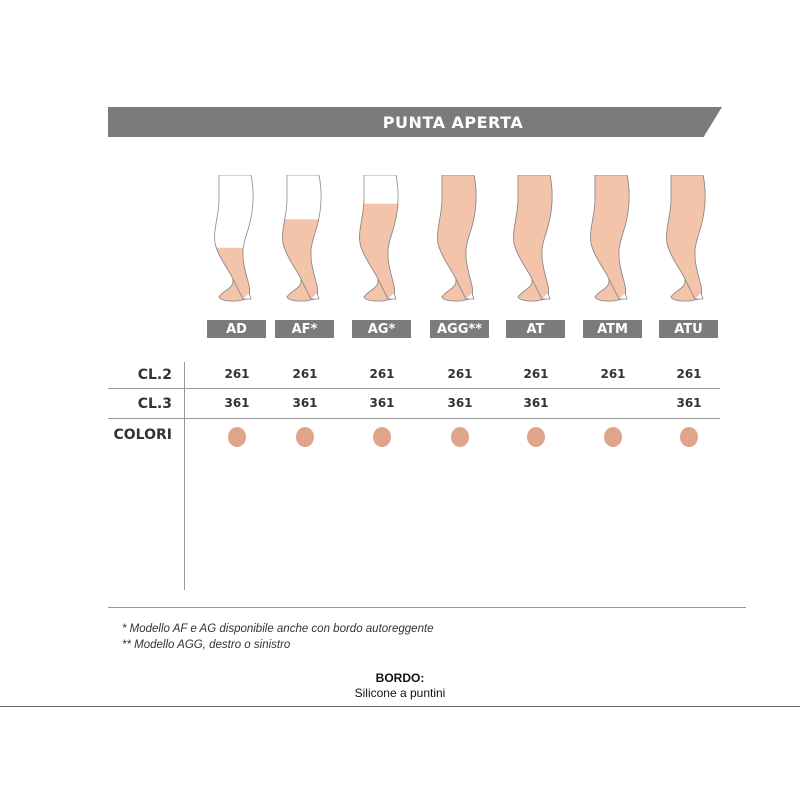  I want to click on bordo-value: Silicone a puntini, so click(400, 693).